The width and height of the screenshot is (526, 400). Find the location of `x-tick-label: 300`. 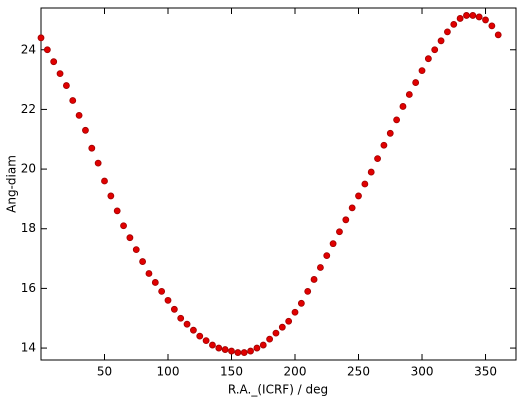

x-tick-label: 300 is located at coordinates (422, 372).